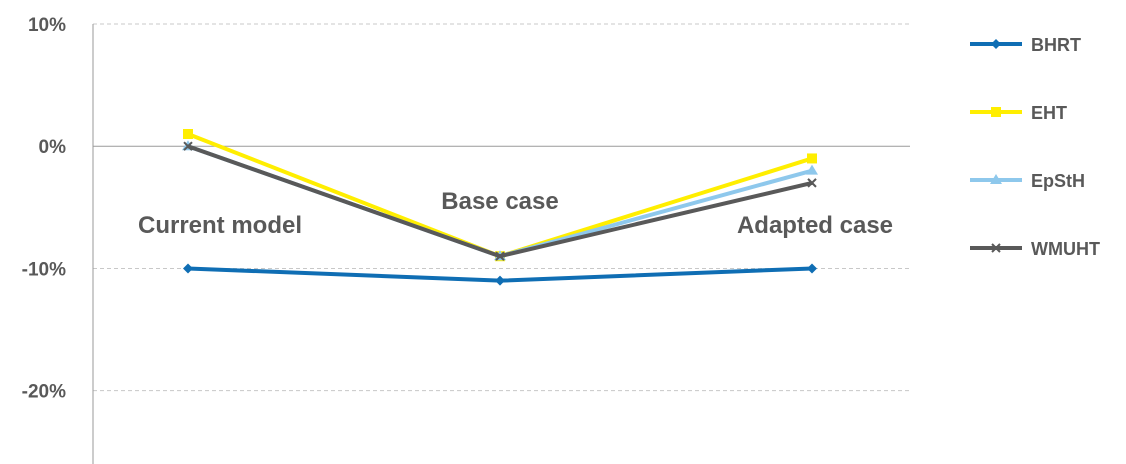 This screenshot has width=1126, height=464. I want to click on y-tick-label: 0%, so click(53, 147).